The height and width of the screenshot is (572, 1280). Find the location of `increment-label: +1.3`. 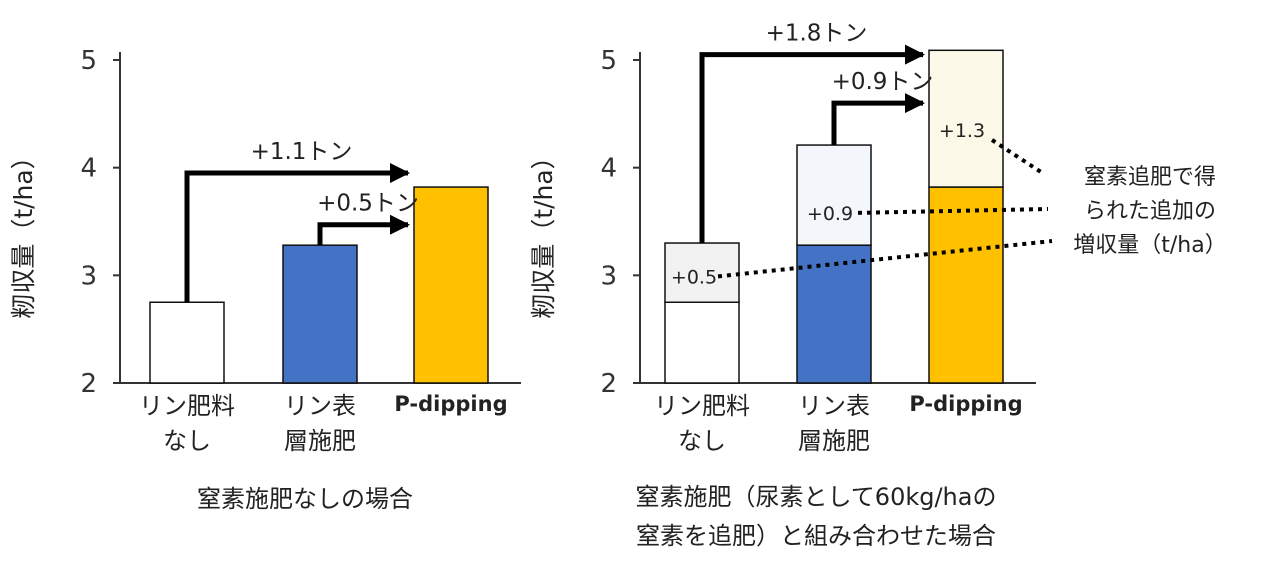

increment-label: +1.3 is located at coordinates (962, 131).